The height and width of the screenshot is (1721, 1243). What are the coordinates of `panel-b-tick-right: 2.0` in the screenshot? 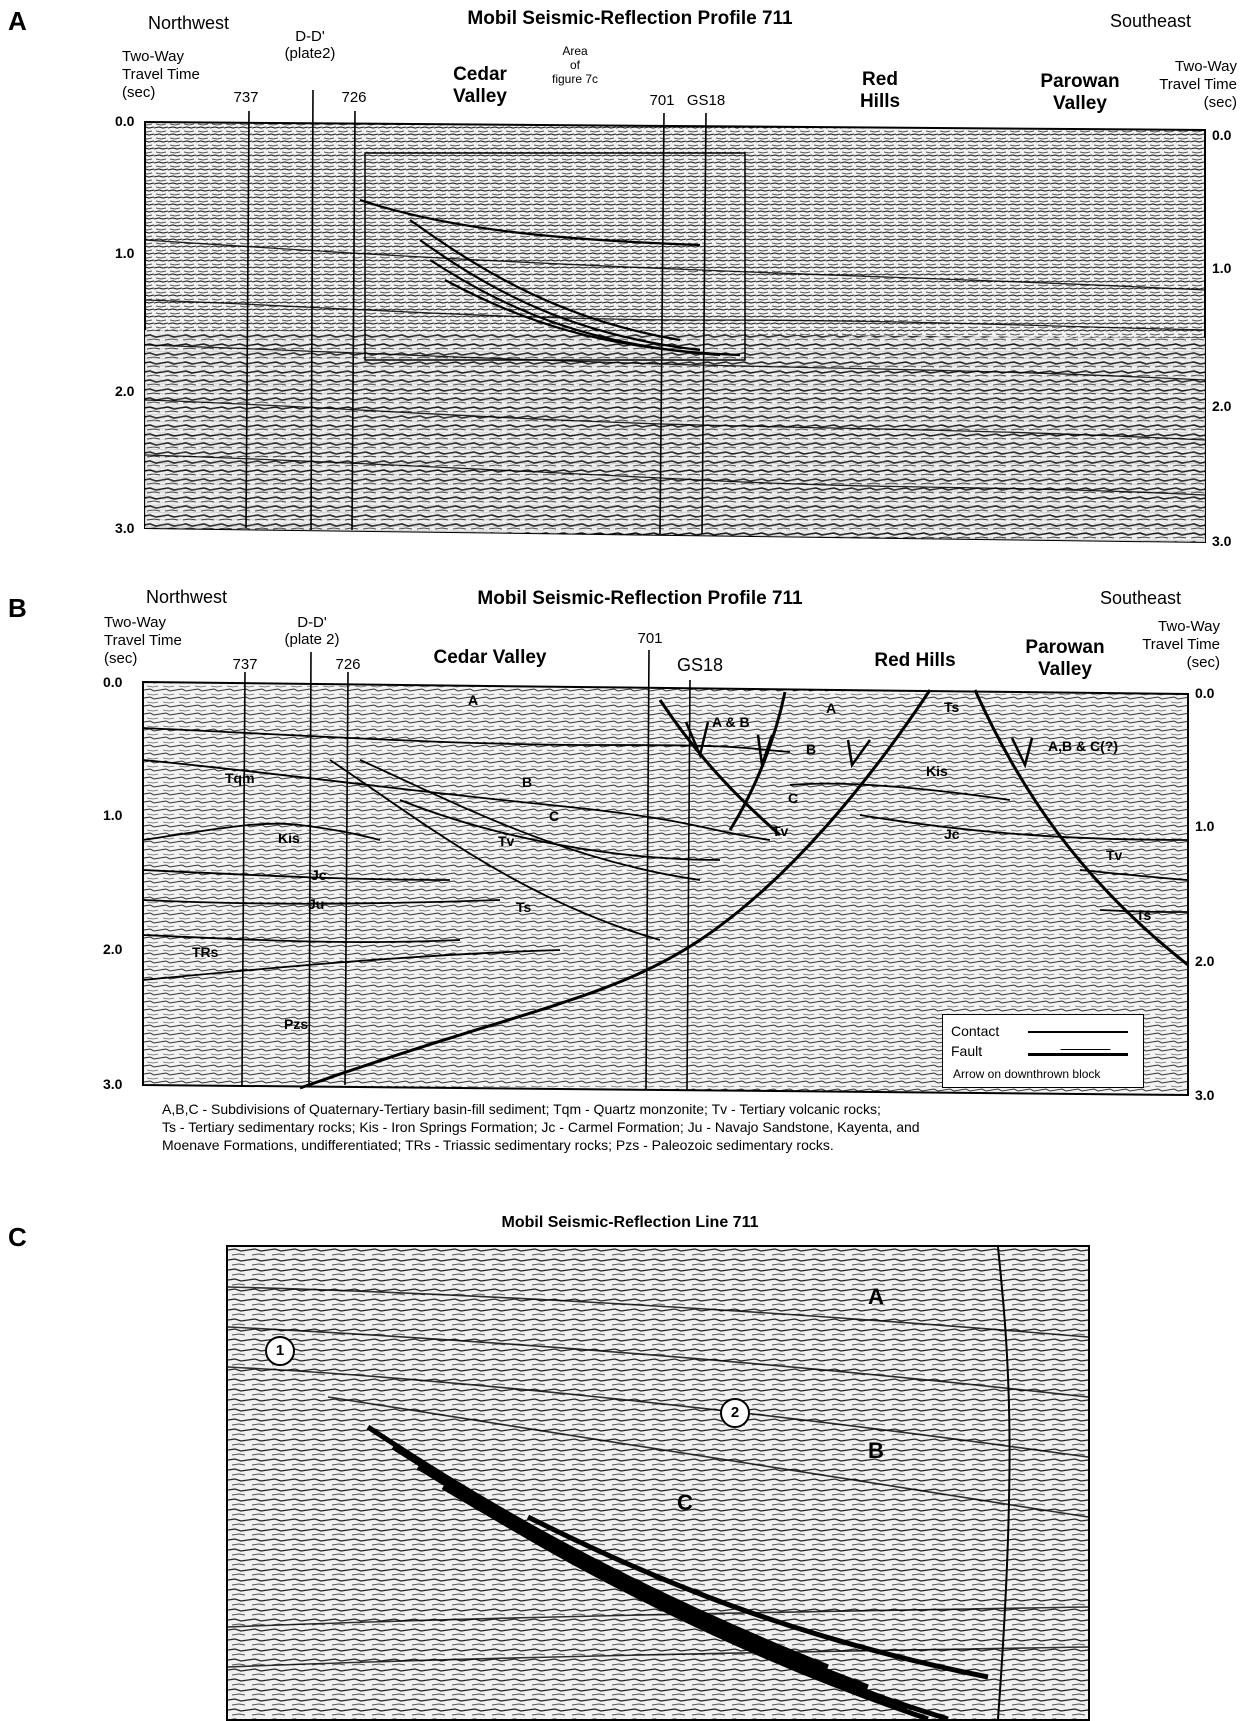 It's located at (1205, 961).